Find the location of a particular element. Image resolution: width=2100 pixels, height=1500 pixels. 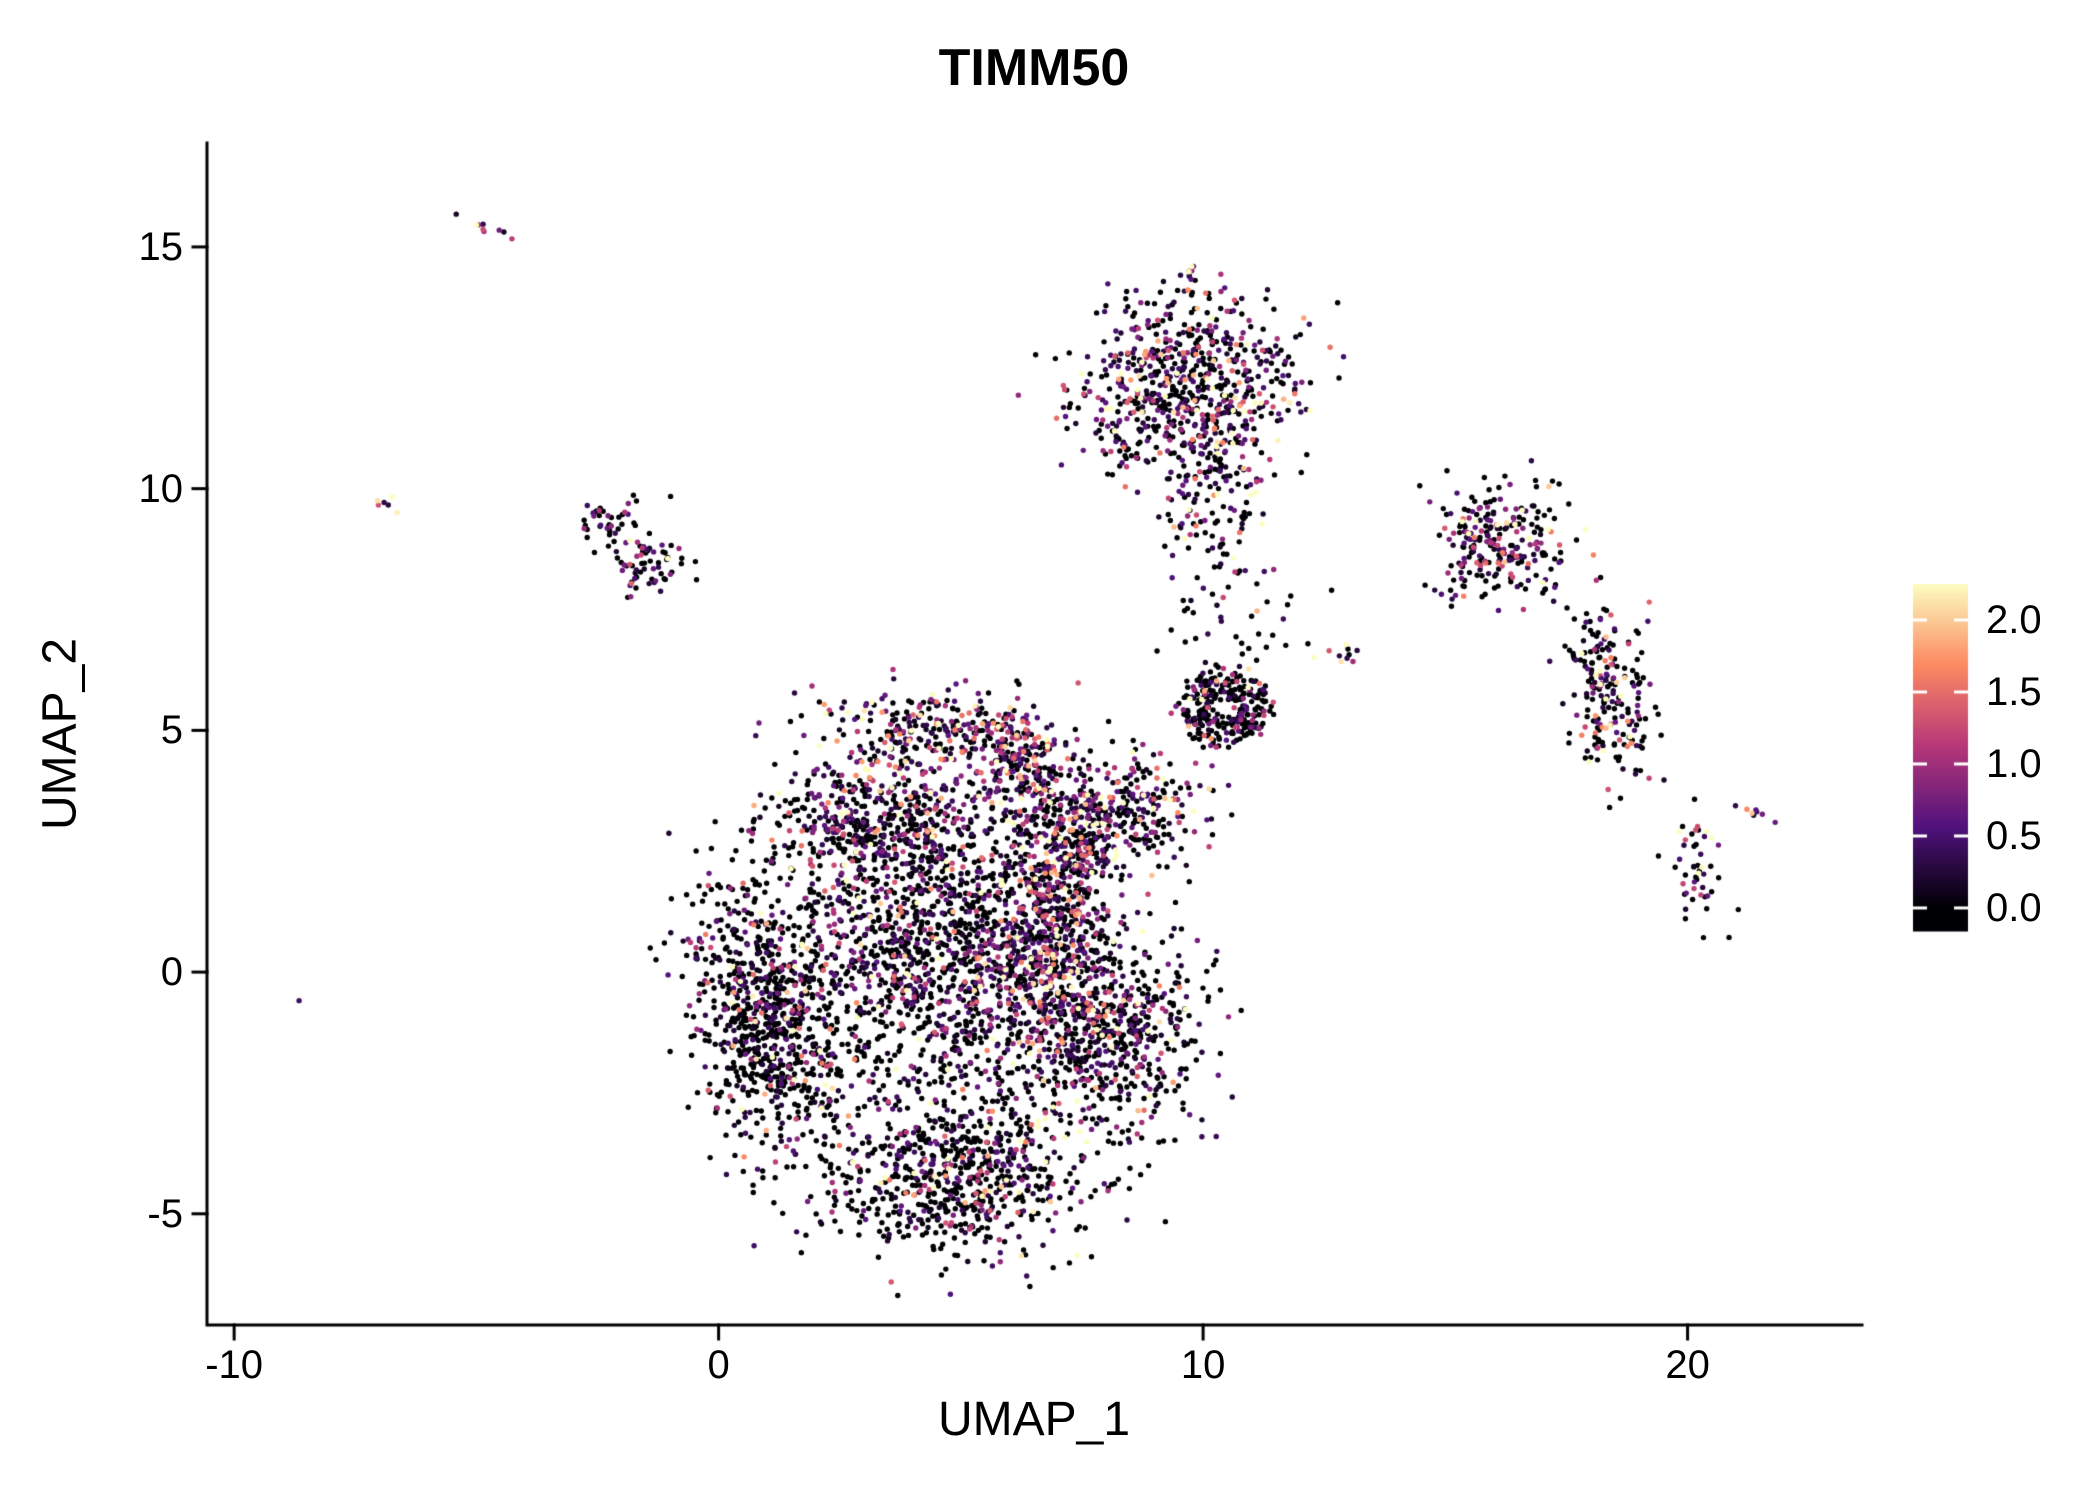

y-tick-label: 0 is located at coordinates (171, 972).